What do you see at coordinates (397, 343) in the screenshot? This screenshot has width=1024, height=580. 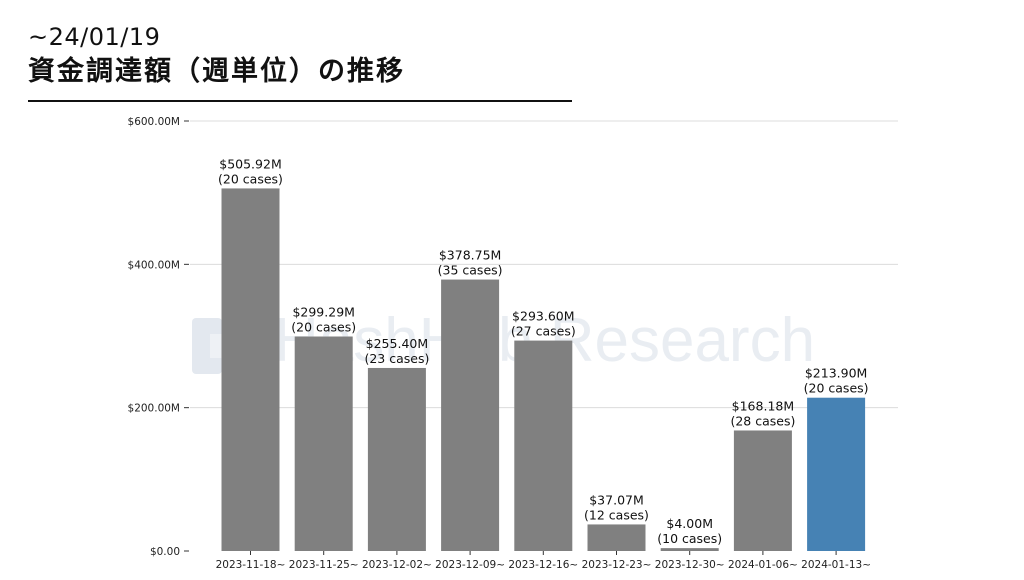 I see `bar-value-label: $255.40M` at bounding box center [397, 343].